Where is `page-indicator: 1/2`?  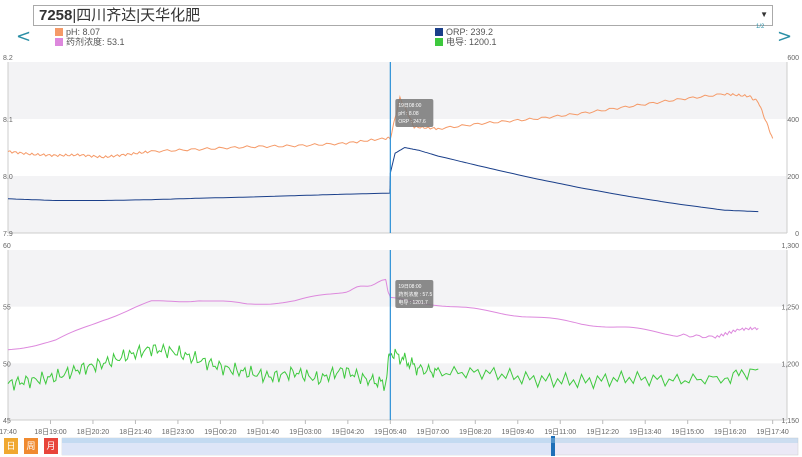 page-indicator: 1/2 is located at coordinates (760, 27).